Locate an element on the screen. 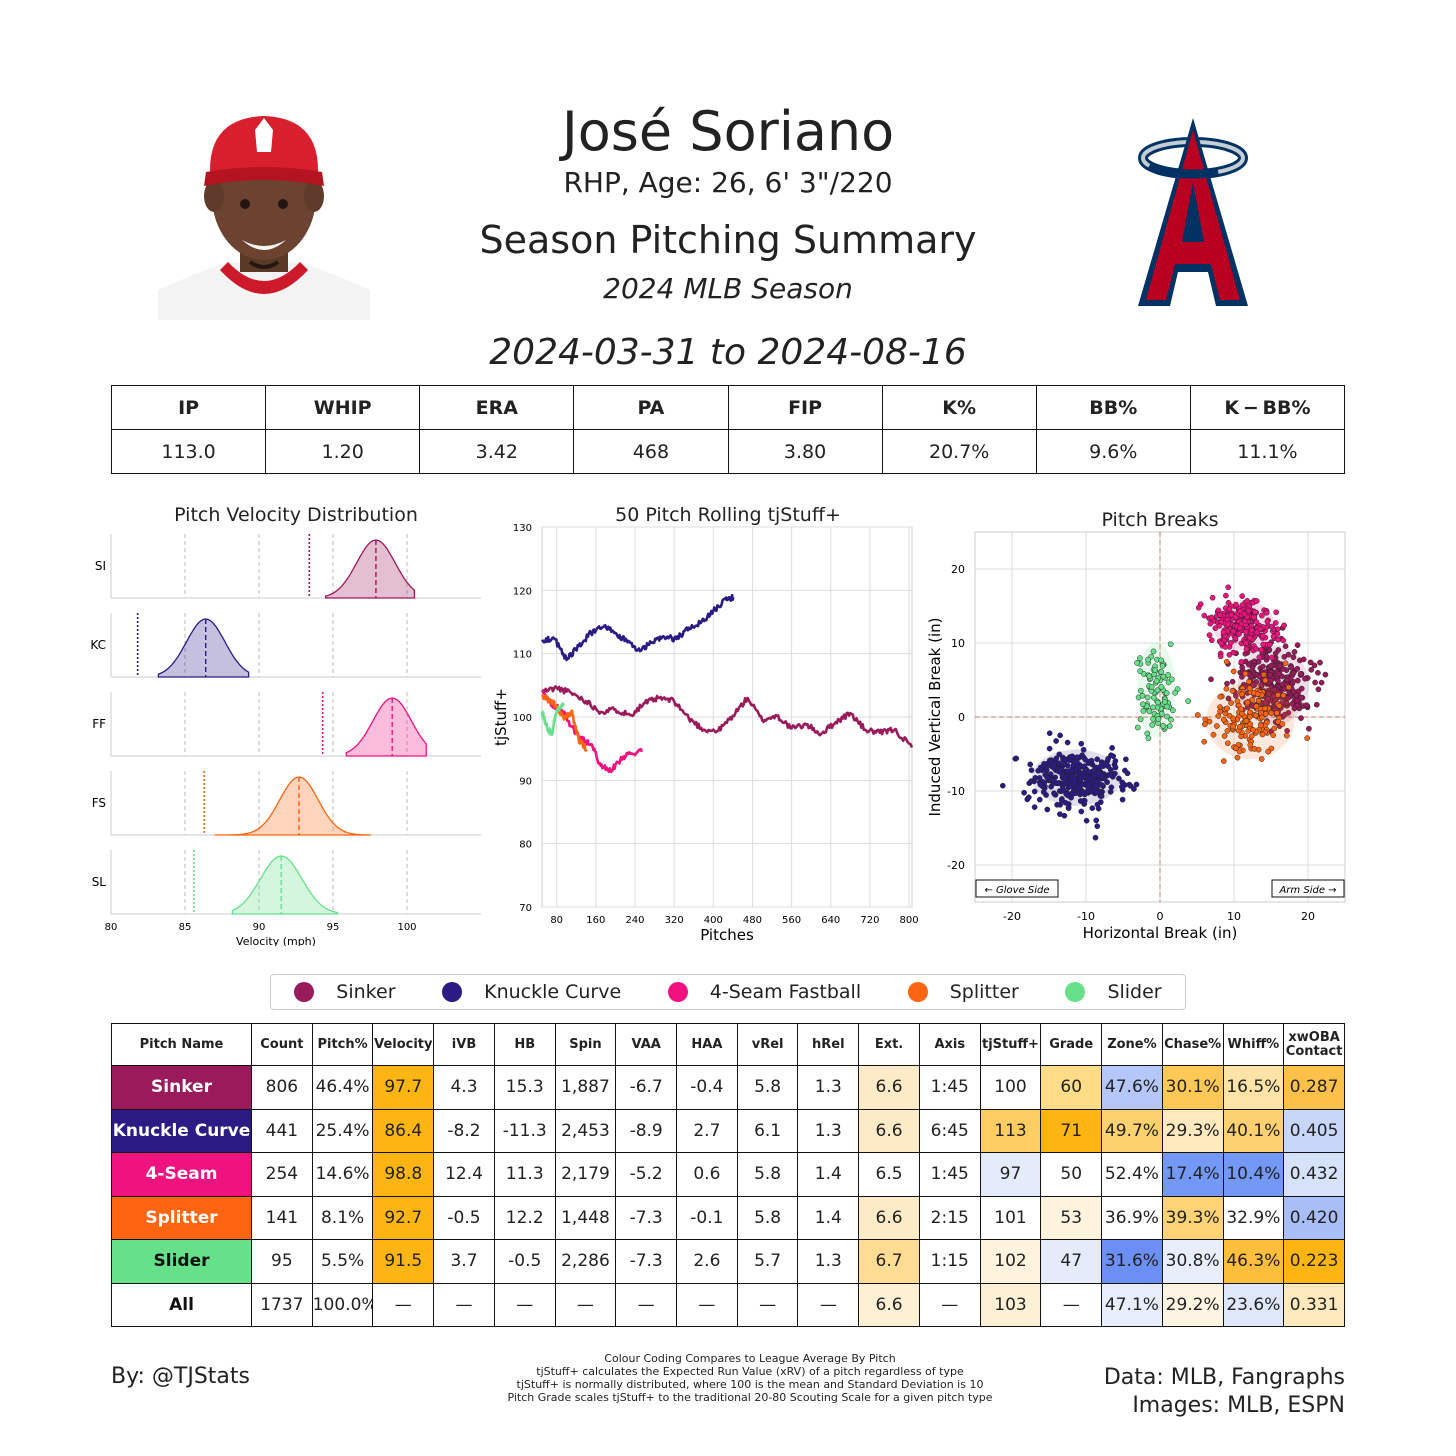  rolling-line-knuckle-curve is located at coordinates (637, 627).